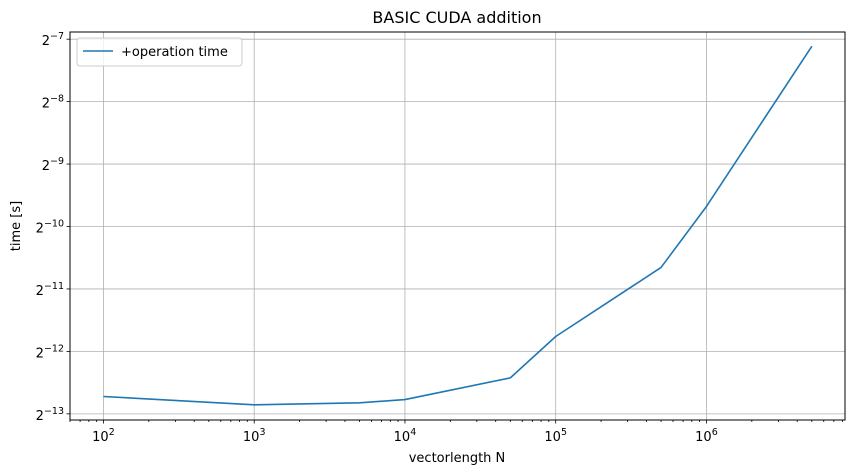  What do you see at coordinates (555, 436) in the screenshot?
I see `x-tick-label: 10⁵` at bounding box center [555, 436].